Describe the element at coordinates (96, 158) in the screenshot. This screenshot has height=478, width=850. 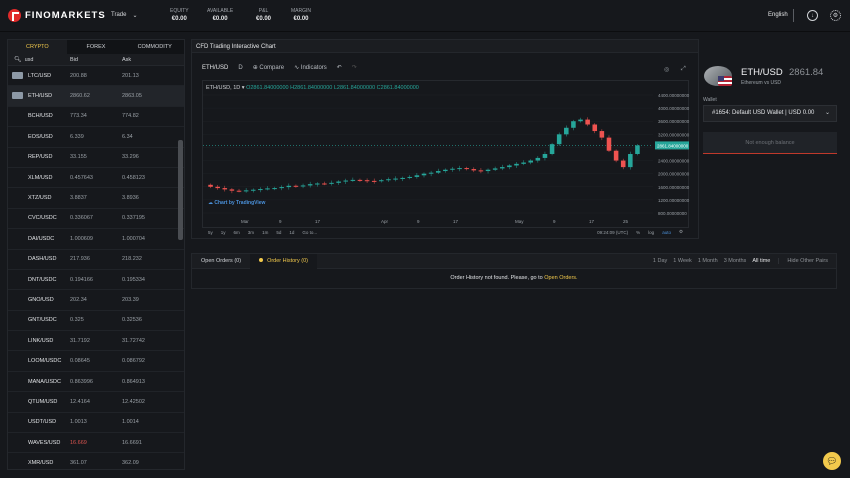
I see `market-row: REP/USD 33.155 33.296` at that location.